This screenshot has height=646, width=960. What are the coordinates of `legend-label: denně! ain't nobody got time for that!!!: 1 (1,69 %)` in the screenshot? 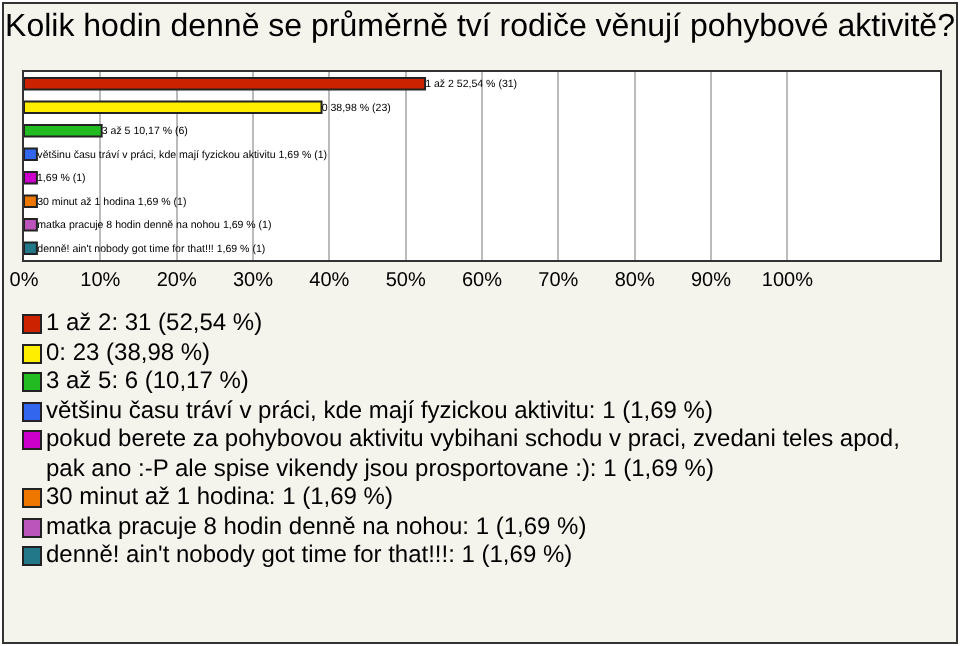 It's located at (309, 554).